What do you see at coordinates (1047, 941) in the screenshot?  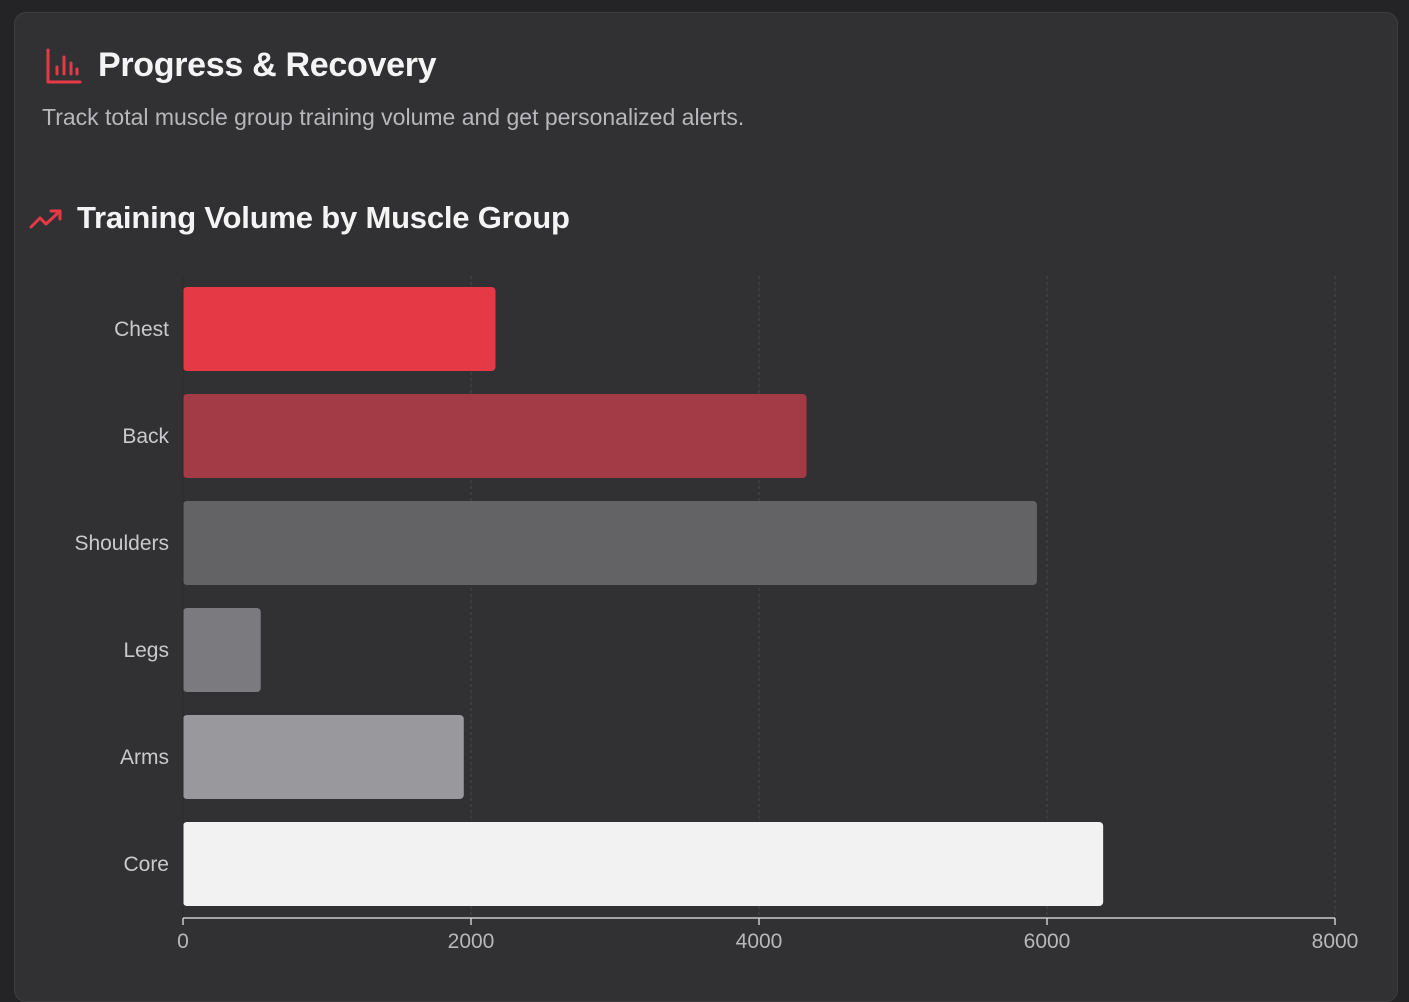 I see `x-tick-label: 6000` at bounding box center [1047, 941].